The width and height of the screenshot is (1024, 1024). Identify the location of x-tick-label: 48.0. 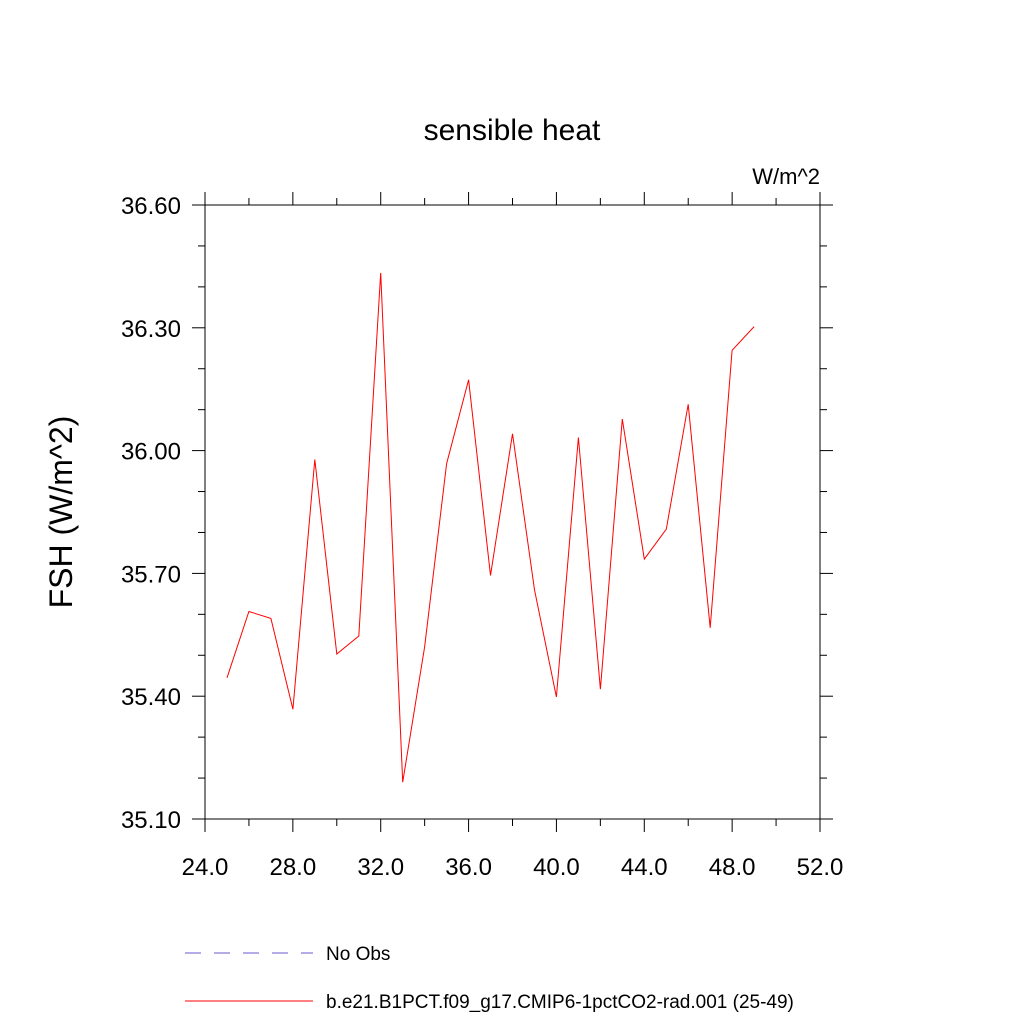
(732, 867).